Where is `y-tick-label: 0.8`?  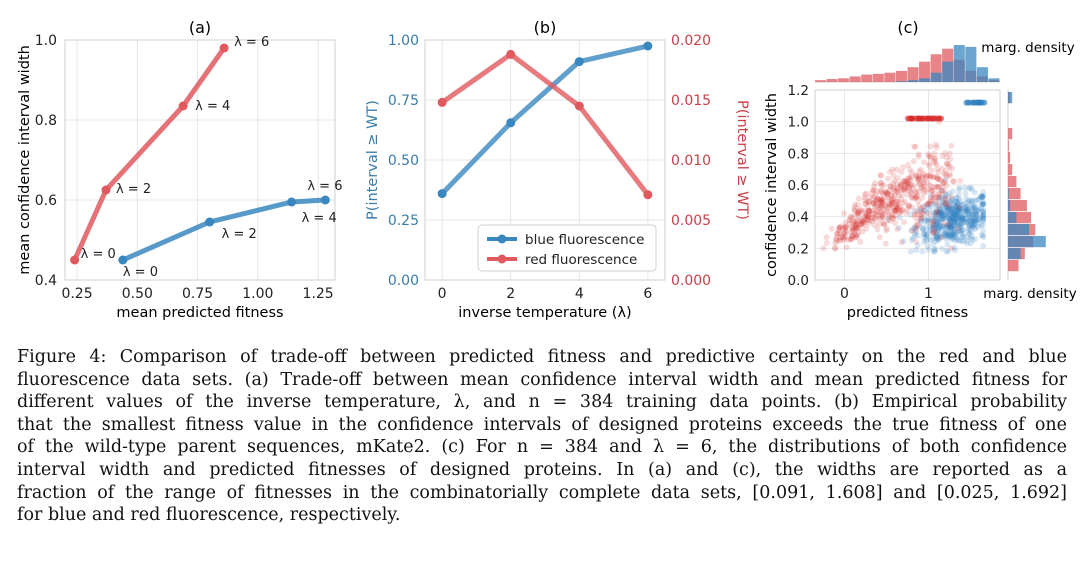
y-tick-label: 0.8 is located at coordinates (798, 154).